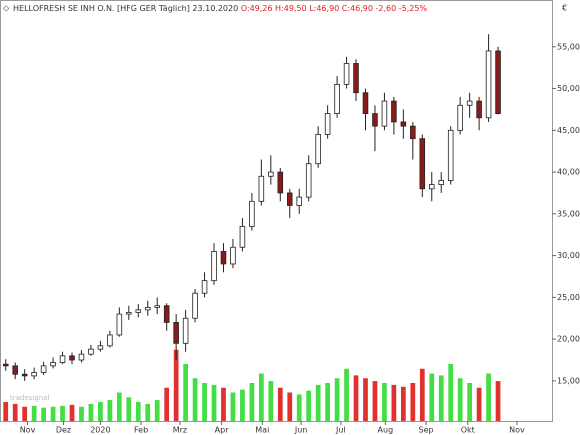 This screenshot has height=435, width=580. I want to click on y-tick-label: 25,00, so click(568, 297).